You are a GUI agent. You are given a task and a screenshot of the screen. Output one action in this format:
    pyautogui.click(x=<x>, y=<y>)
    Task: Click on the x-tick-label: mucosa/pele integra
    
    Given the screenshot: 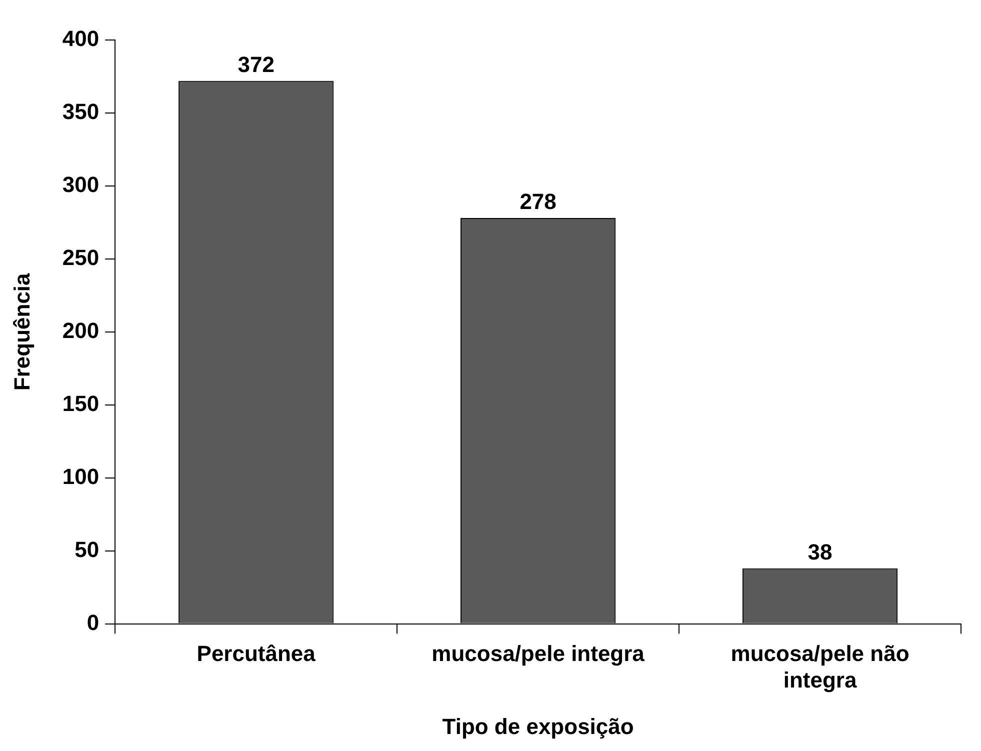 What is the action you would take?
    pyautogui.click(x=539, y=653)
    